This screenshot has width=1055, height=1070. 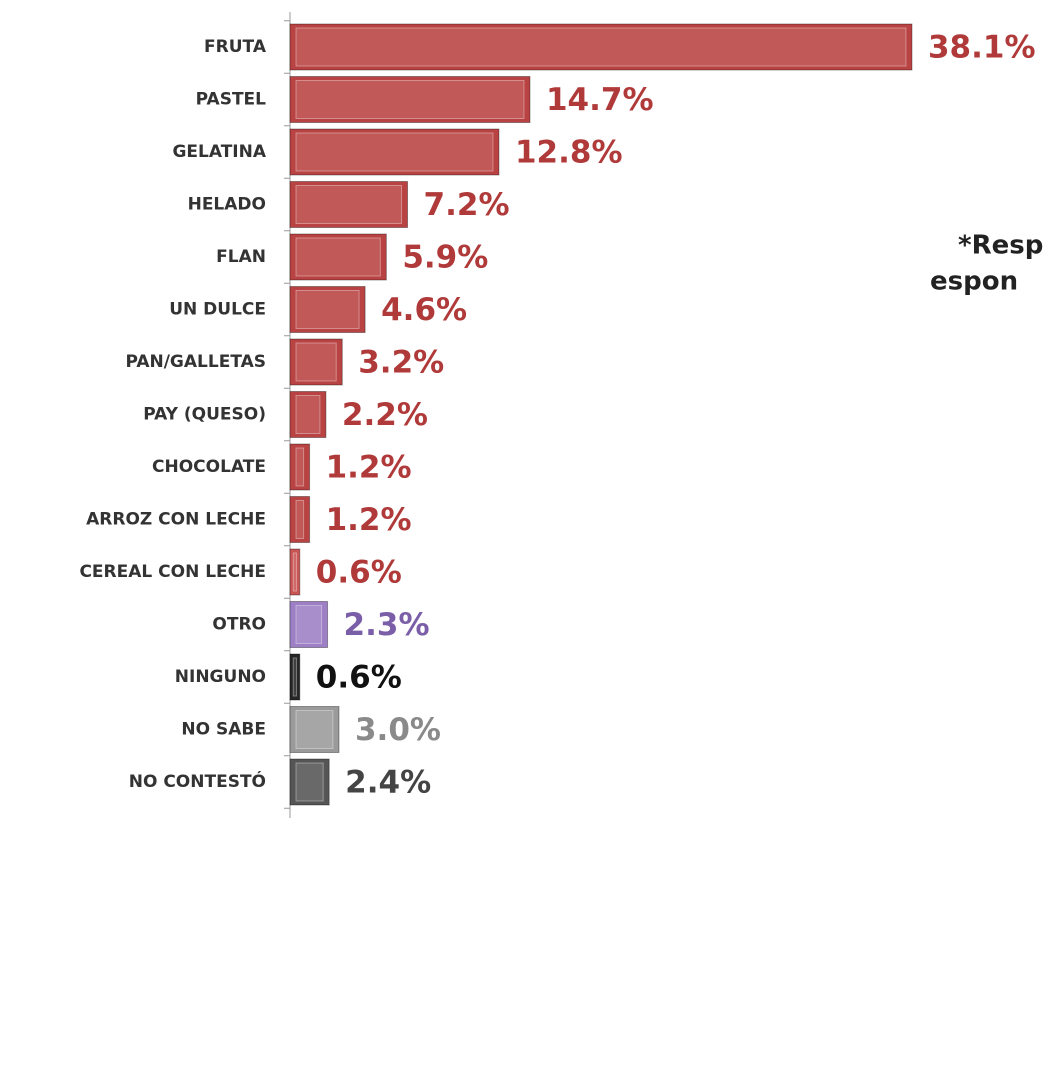 What do you see at coordinates (176, 520) in the screenshot?
I see `y-tick-label: ARROZ CON LECHE` at bounding box center [176, 520].